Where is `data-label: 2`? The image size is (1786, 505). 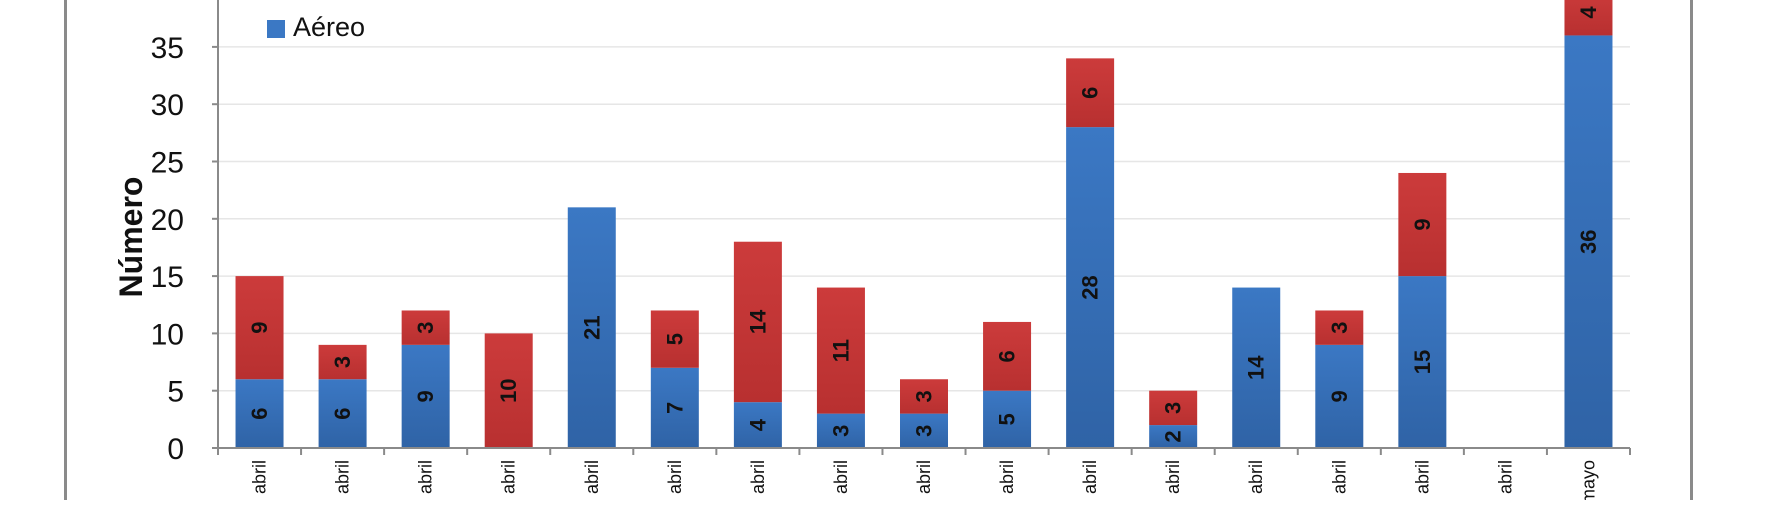 data-label: 2 is located at coordinates (1173, 436).